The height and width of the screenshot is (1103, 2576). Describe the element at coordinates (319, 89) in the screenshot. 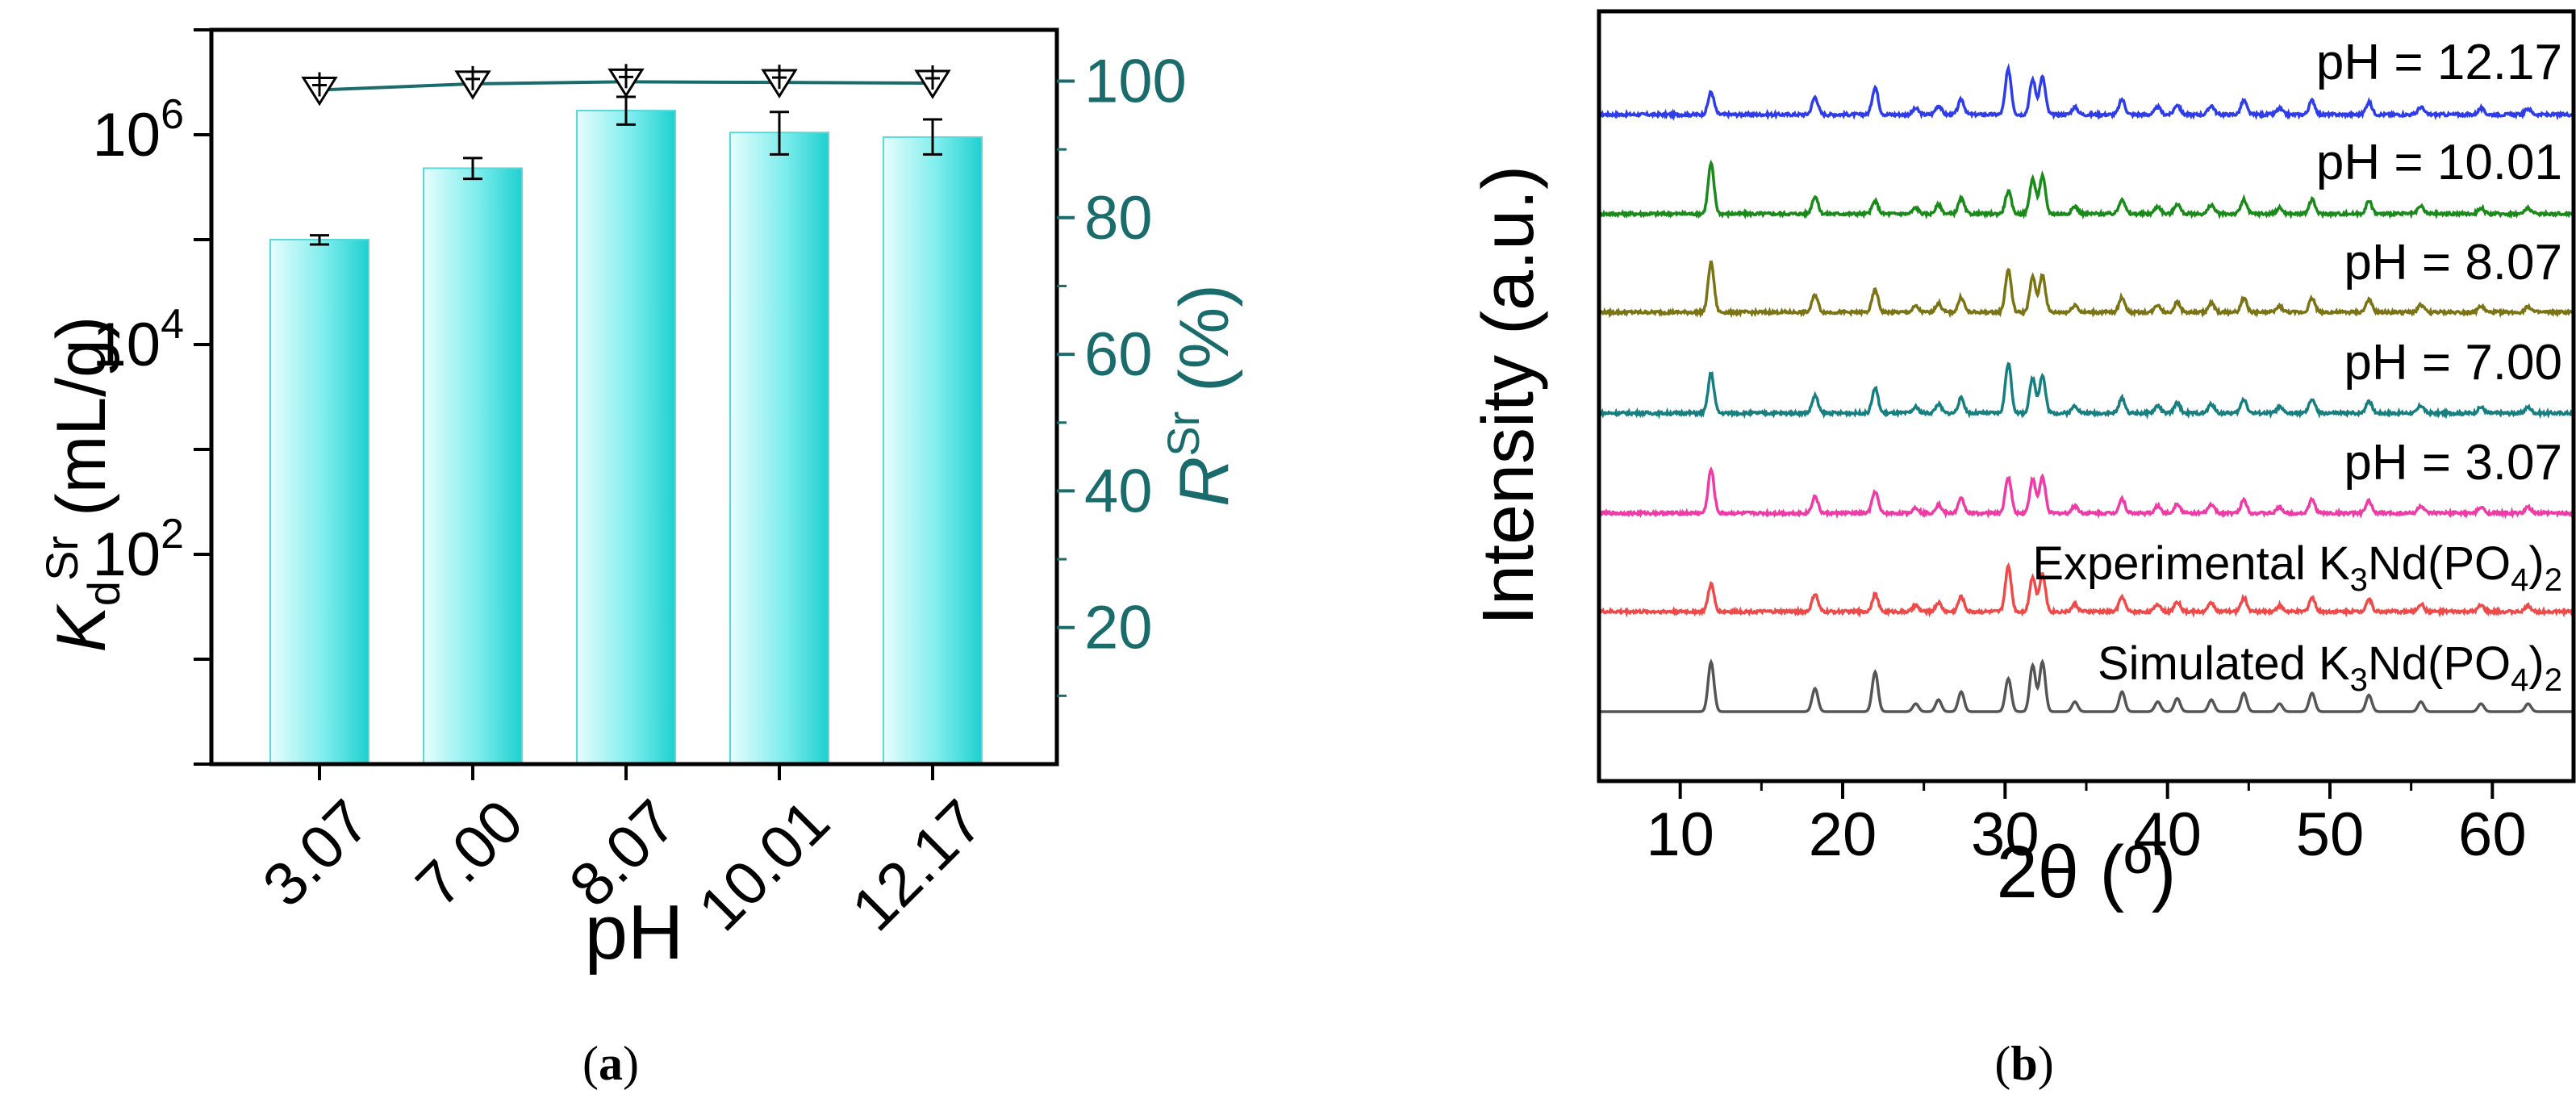

I see `recovery-marker-3.07` at that location.